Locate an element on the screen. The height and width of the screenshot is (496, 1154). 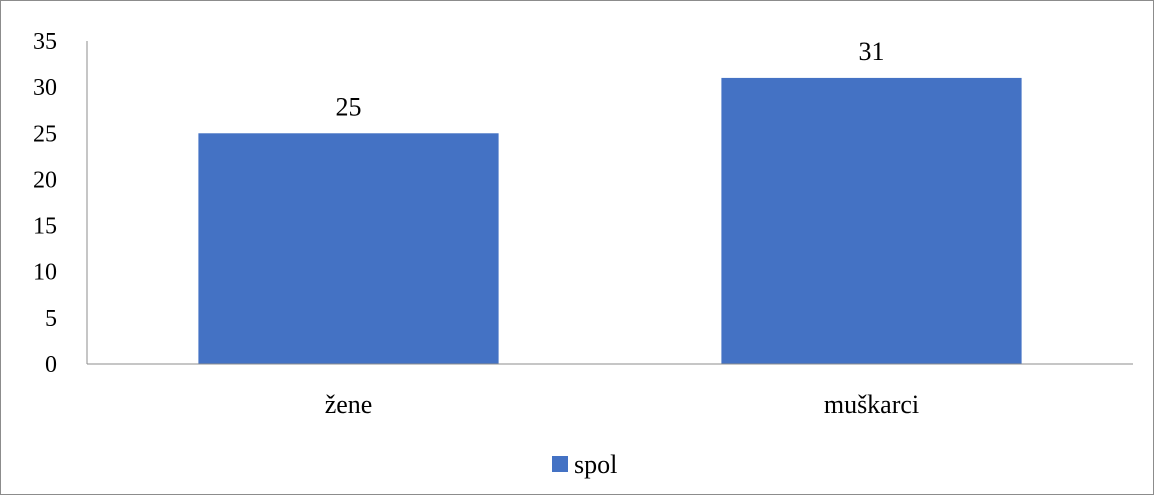
y-tick-label: 5 is located at coordinates (51, 319).